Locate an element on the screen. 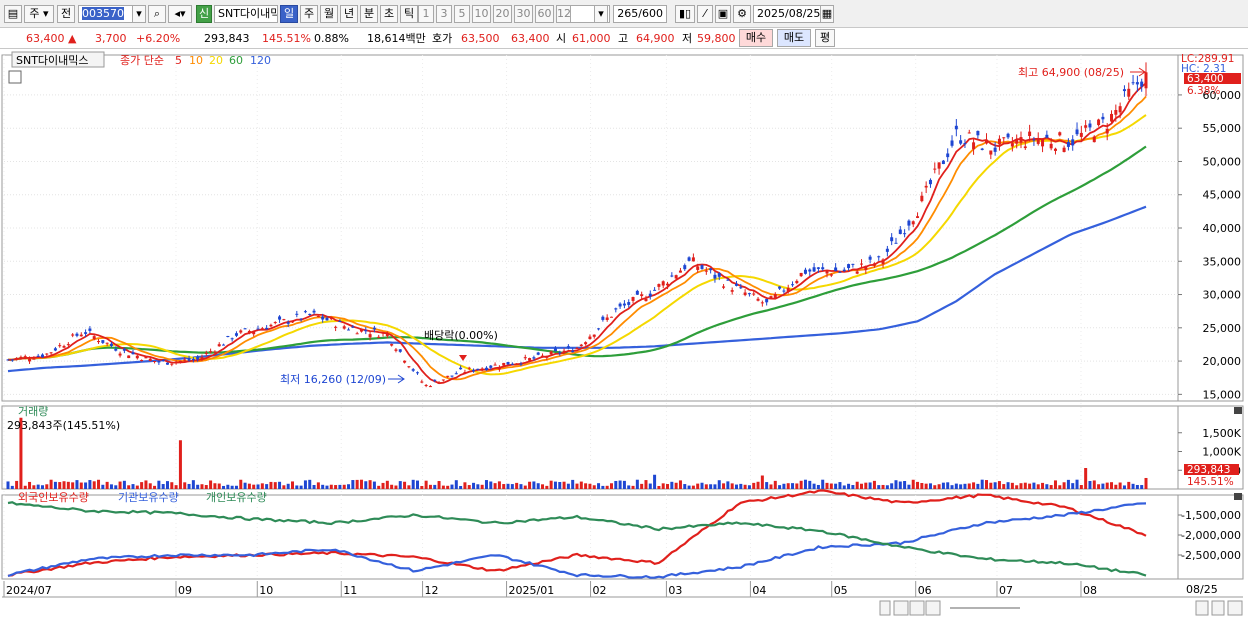 The height and width of the screenshot is (624, 1248). rewind-icon is located at coordinates (901, 608).